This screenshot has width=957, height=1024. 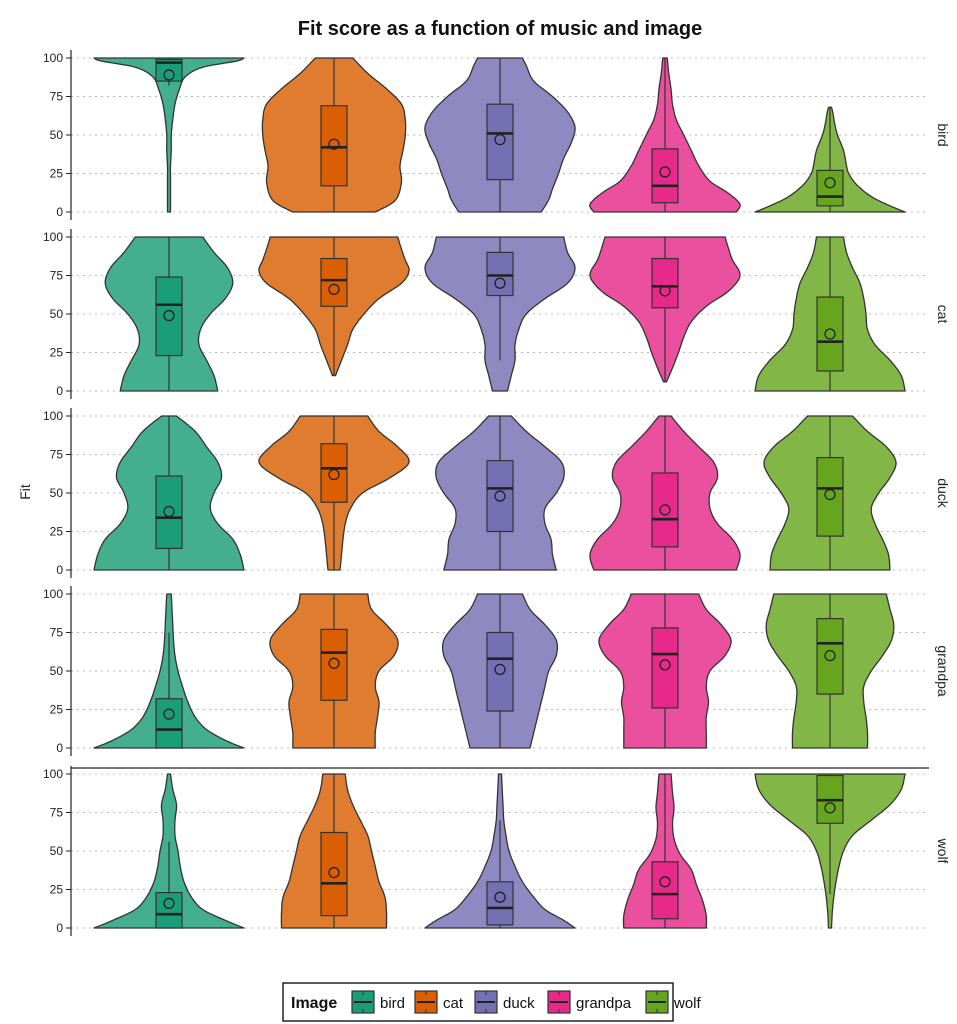 What do you see at coordinates (943, 314) in the screenshot?
I see `facet-strip-label: cat` at bounding box center [943, 314].